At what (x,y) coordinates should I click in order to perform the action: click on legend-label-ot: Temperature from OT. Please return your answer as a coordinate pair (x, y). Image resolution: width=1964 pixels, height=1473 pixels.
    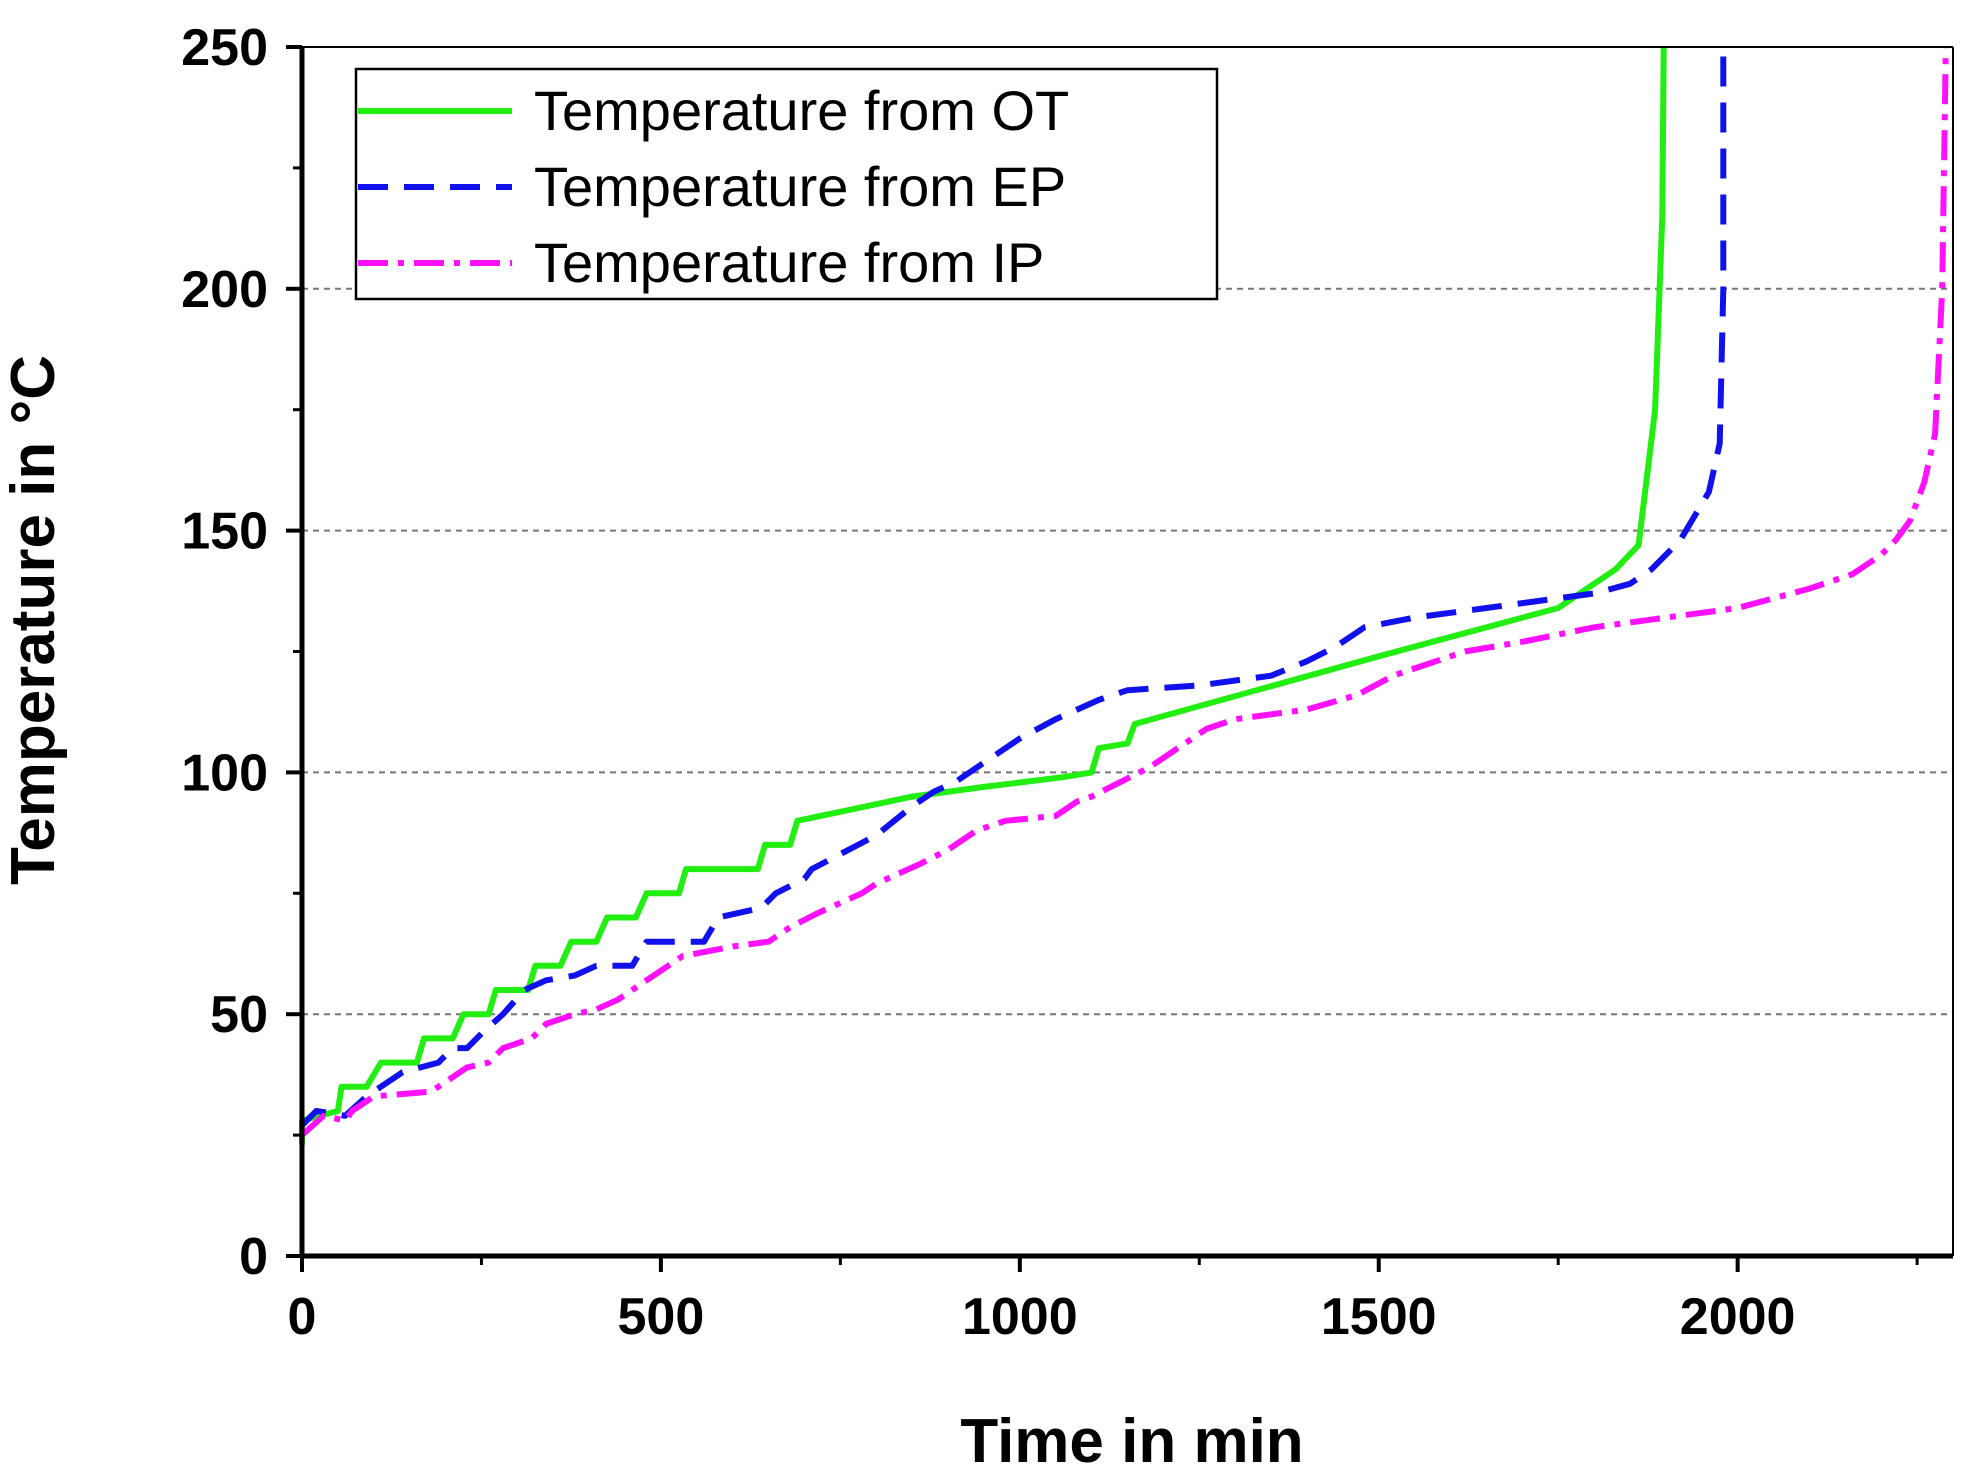
    Looking at the image, I should click on (801, 110).